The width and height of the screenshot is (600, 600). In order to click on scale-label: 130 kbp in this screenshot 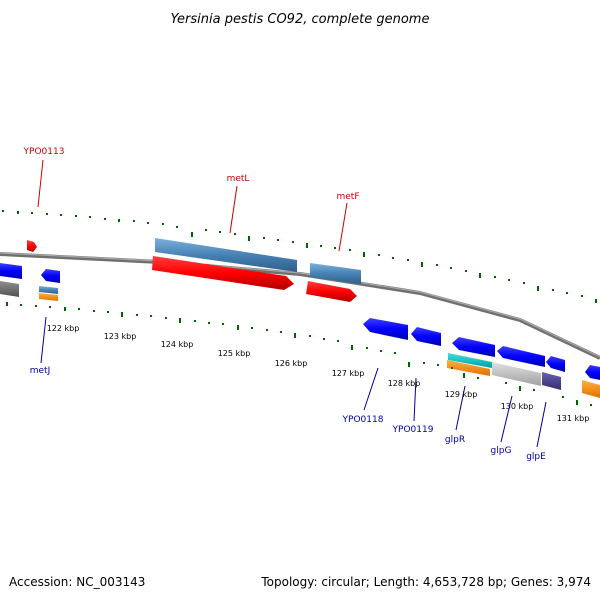, I will do `click(517, 406)`.